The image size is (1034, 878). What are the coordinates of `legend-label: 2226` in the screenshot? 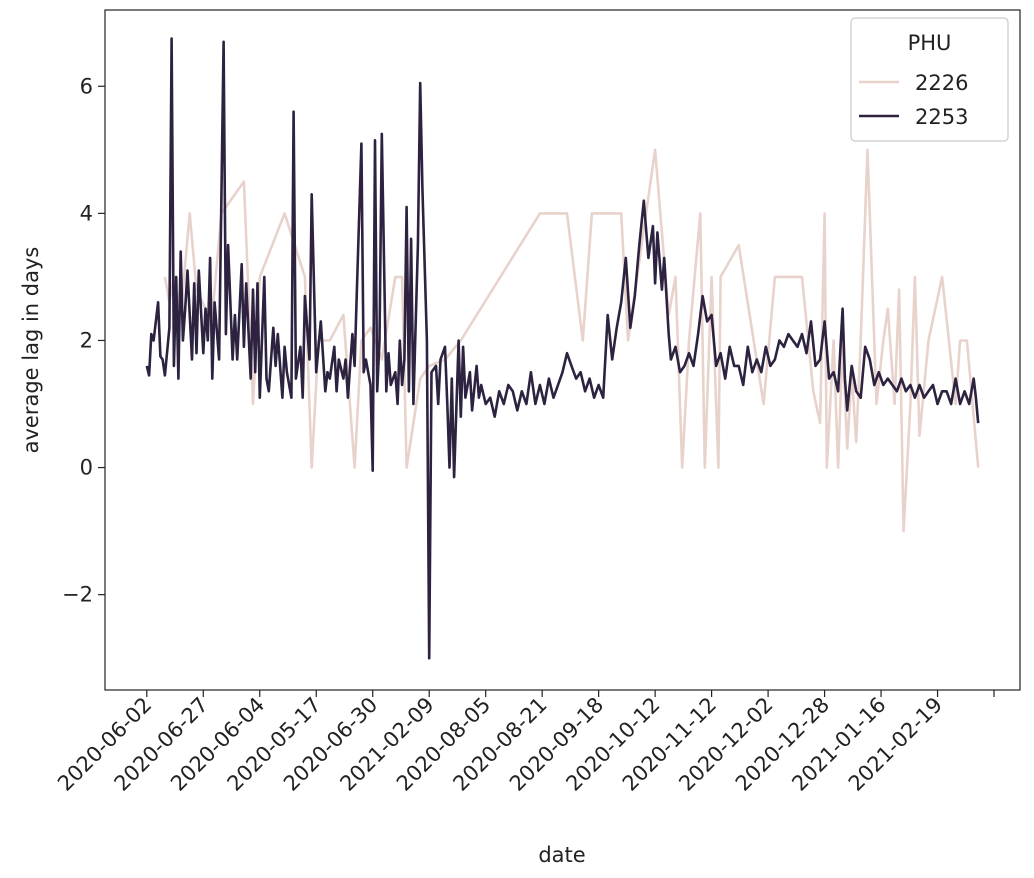 It's located at (941, 83).